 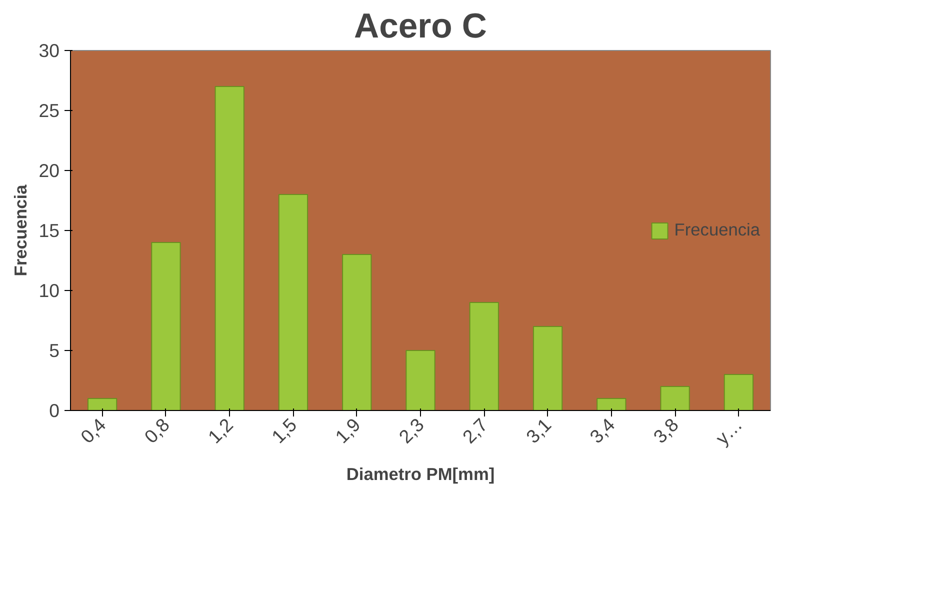 I want to click on y-tick-label: 15, so click(x=49, y=230).